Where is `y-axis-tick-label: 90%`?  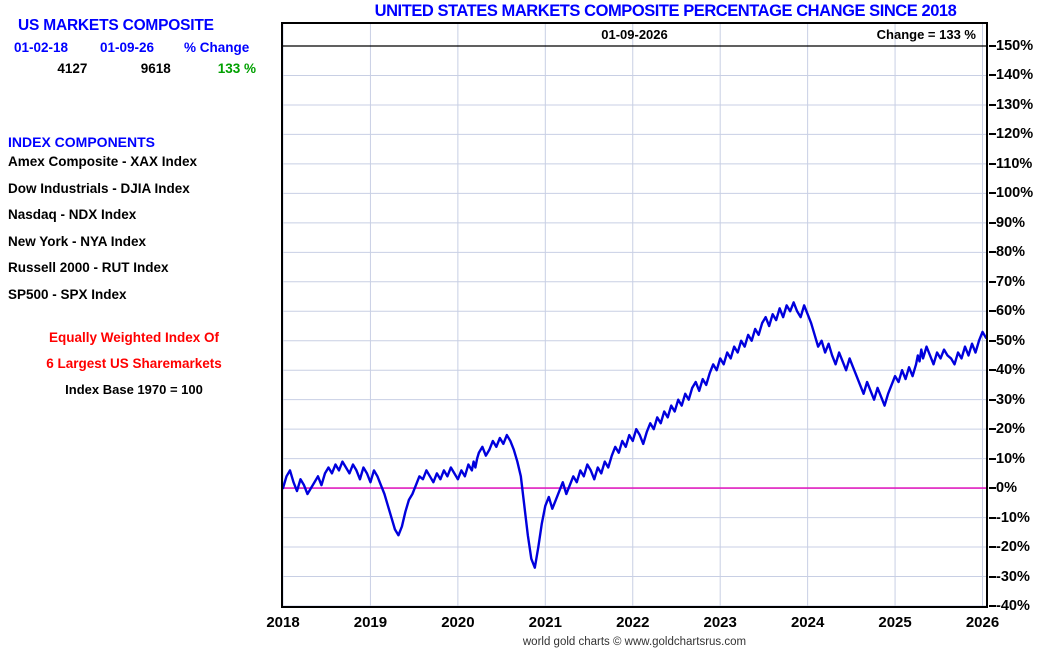
y-axis-tick-label: 90% is located at coordinates (1011, 222).